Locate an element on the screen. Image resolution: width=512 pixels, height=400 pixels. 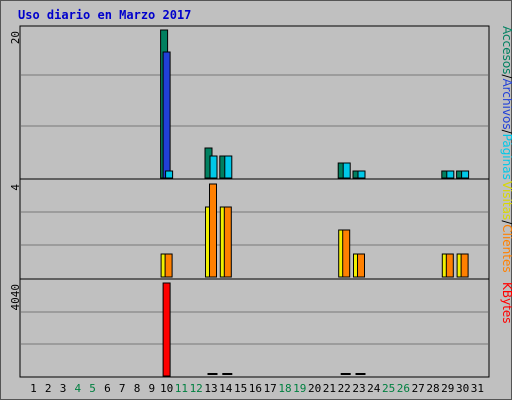
legend-entry: Páginas is located at coordinates (506, 157).